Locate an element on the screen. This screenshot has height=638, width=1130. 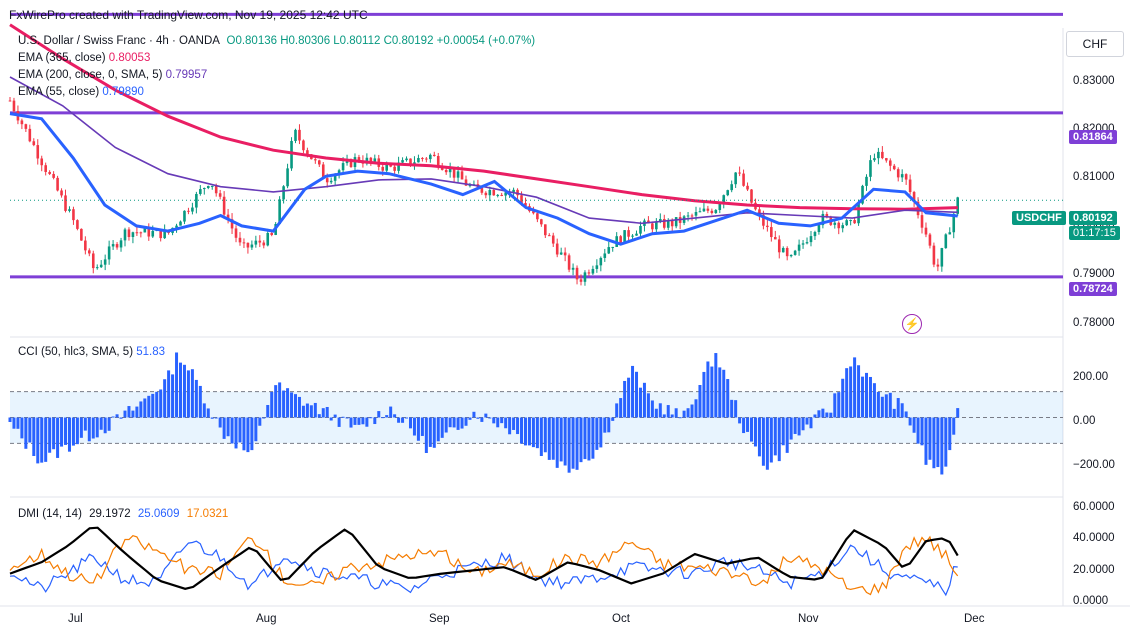
time-tick-nov: Nov is located at coordinates (808, 619).